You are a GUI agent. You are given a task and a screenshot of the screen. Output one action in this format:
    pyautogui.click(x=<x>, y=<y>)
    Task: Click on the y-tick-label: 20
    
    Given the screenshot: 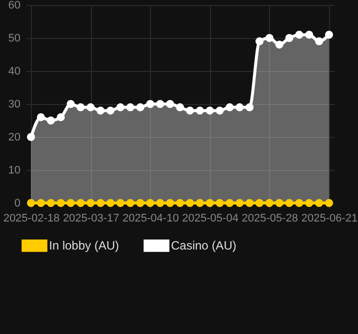 What is the action you would take?
    pyautogui.click(x=14, y=138)
    